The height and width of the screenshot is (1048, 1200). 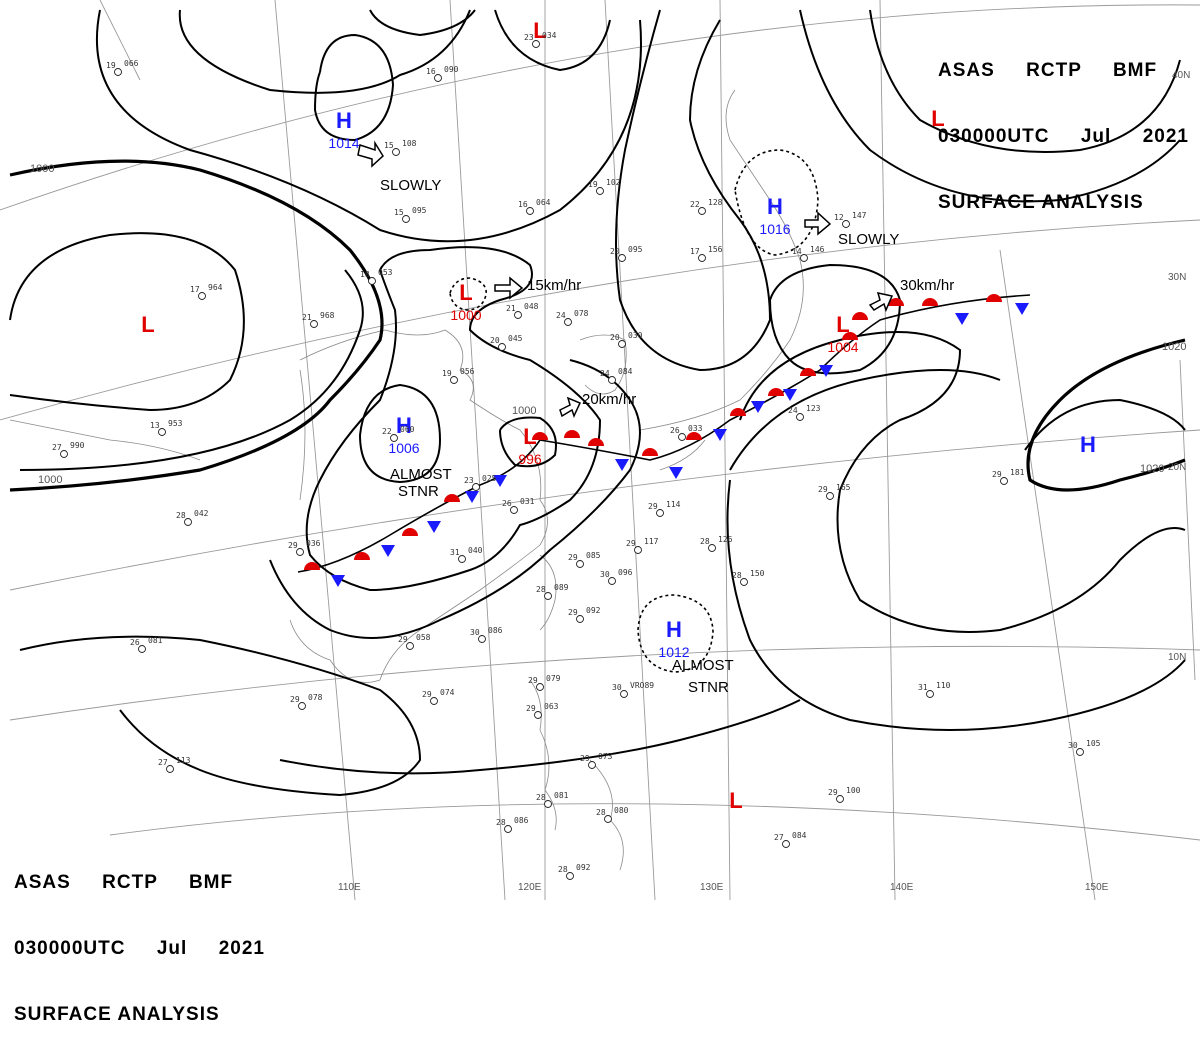 I want to click on station-pressure: 150, so click(x=757, y=573).